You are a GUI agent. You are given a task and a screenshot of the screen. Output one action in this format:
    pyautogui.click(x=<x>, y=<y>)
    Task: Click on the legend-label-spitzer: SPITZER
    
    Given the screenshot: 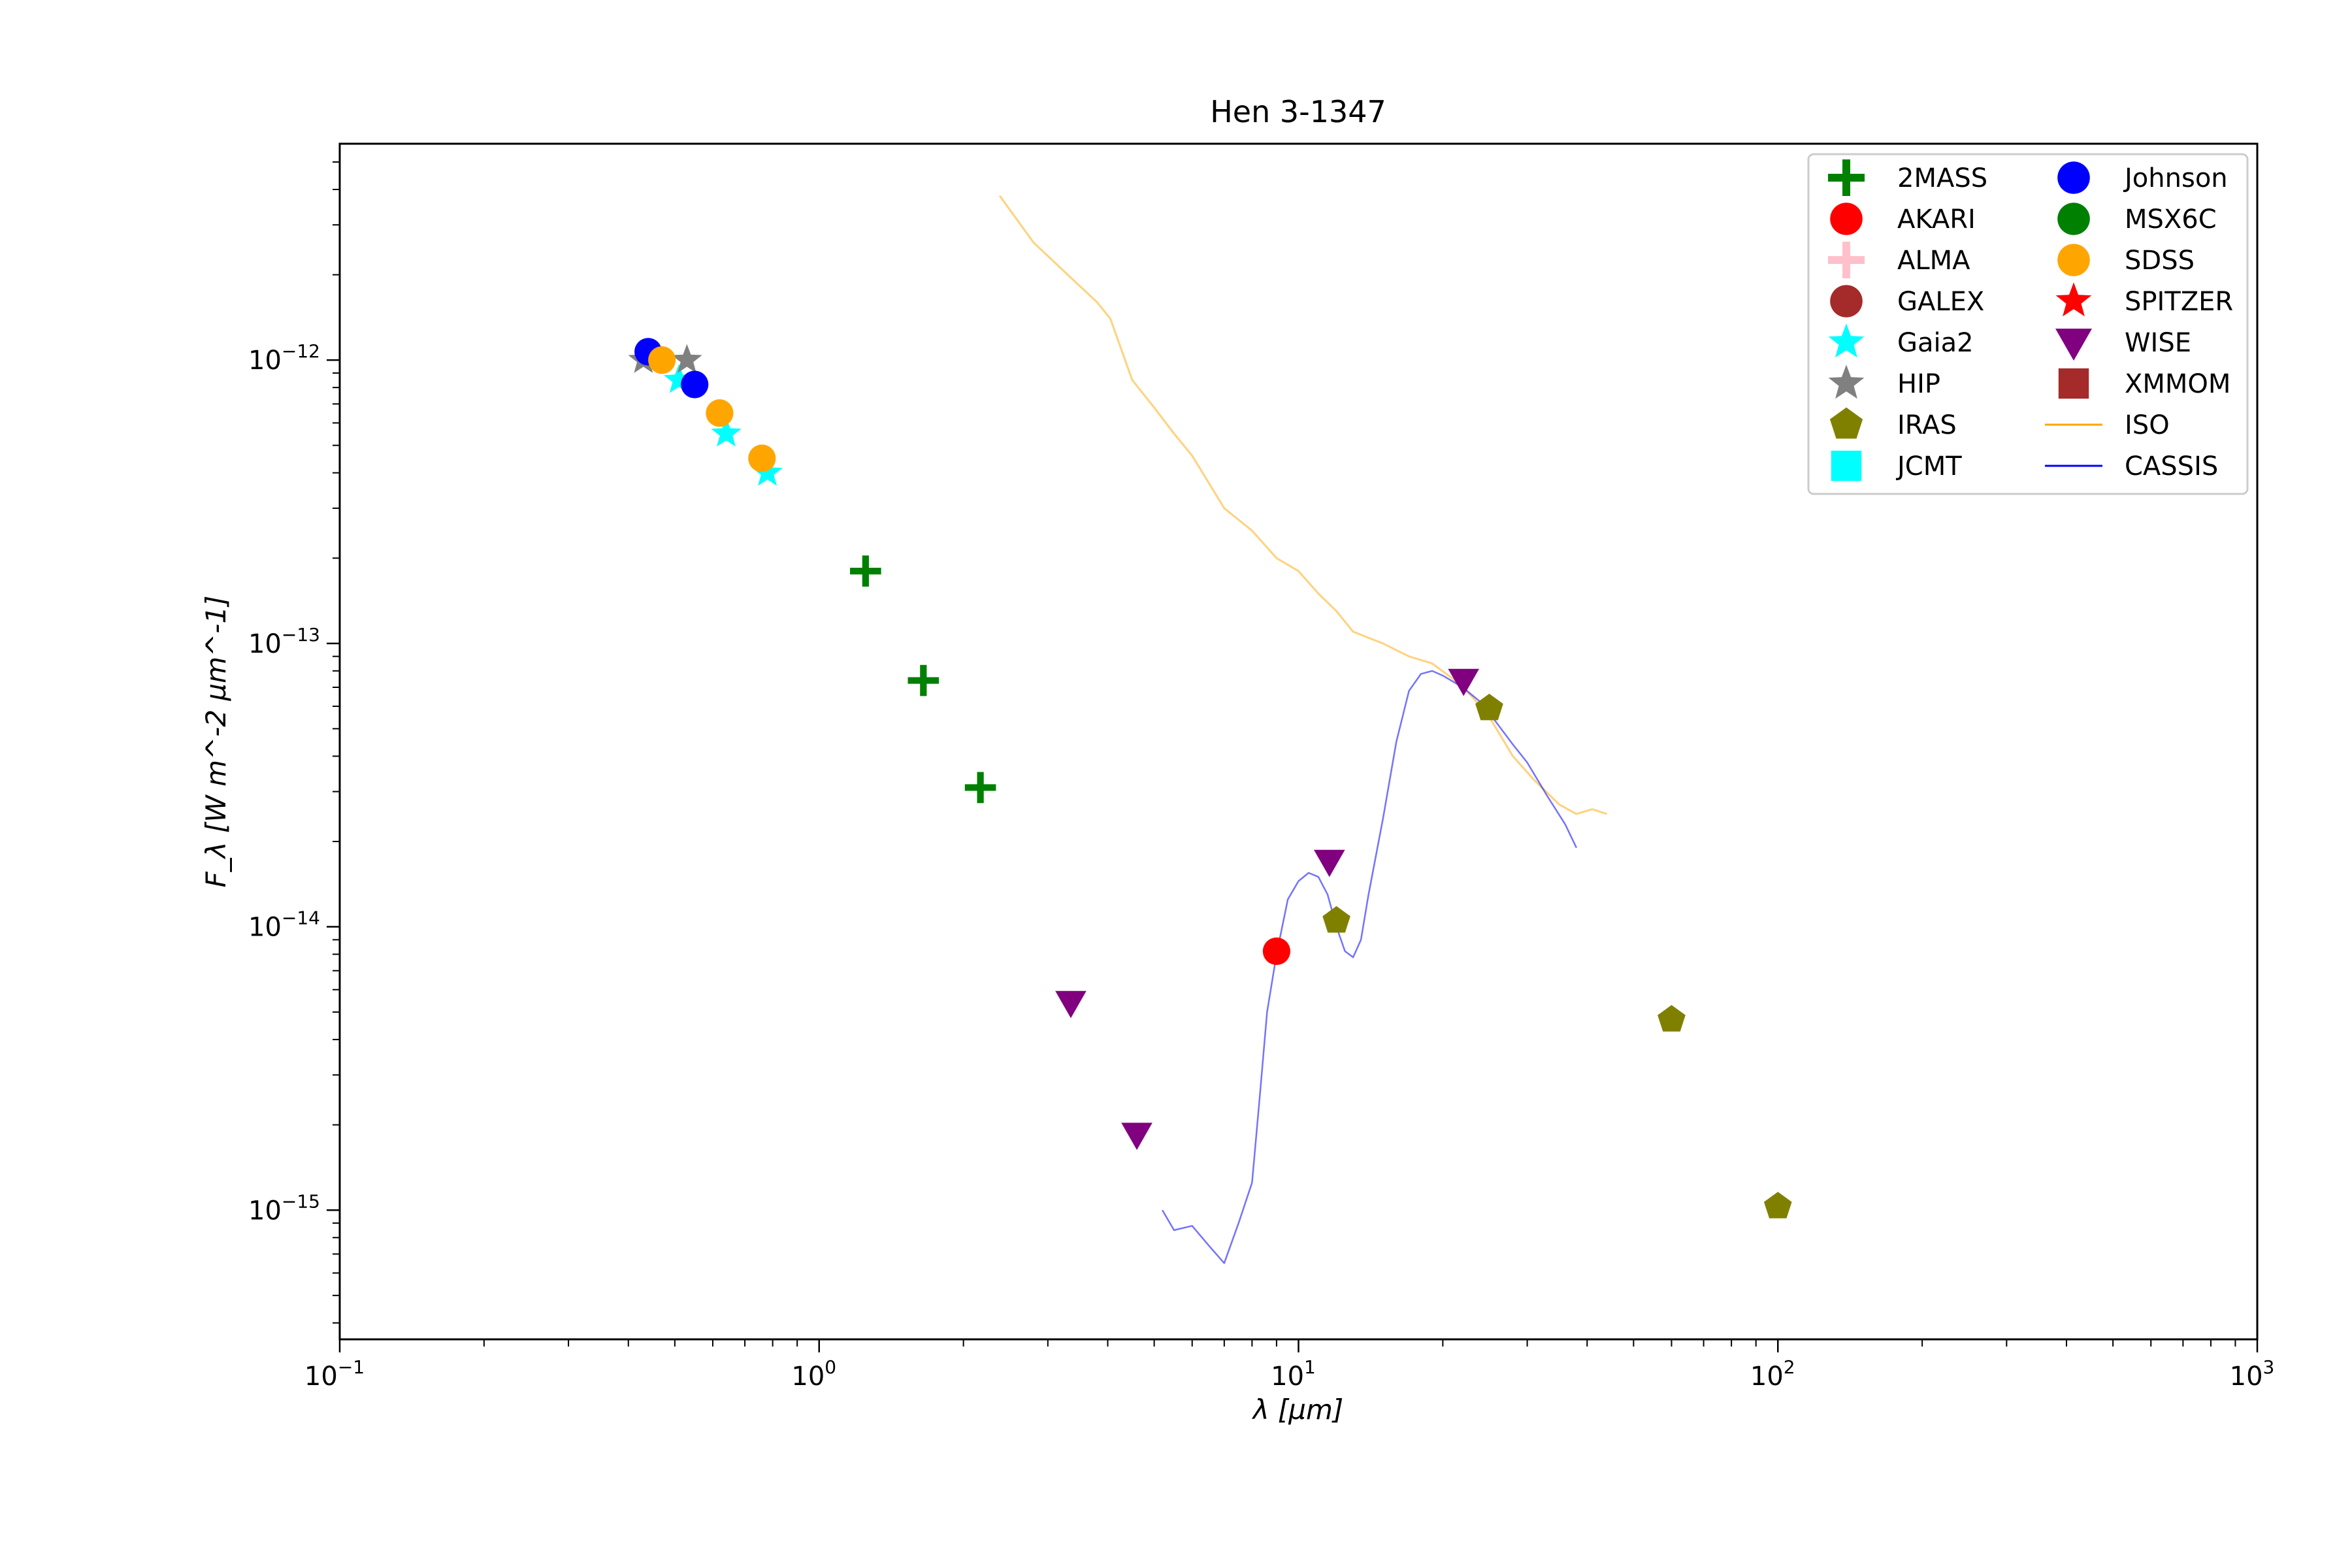 What is the action you would take?
    pyautogui.click(x=2179, y=302)
    